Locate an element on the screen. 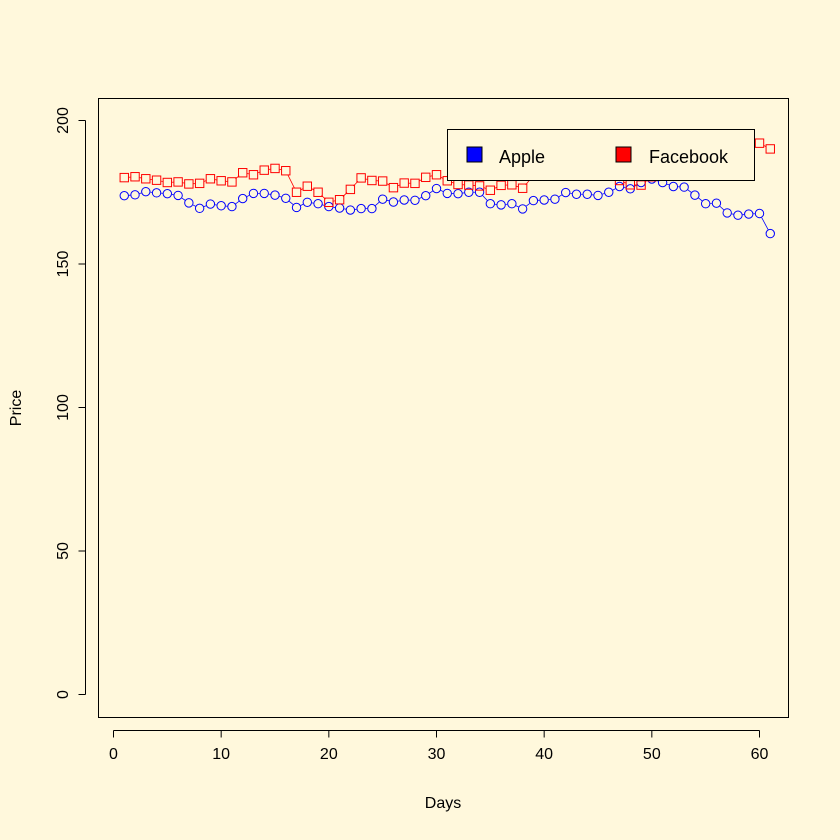  x-tick-label: 60 is located at coordinates (760, 754).